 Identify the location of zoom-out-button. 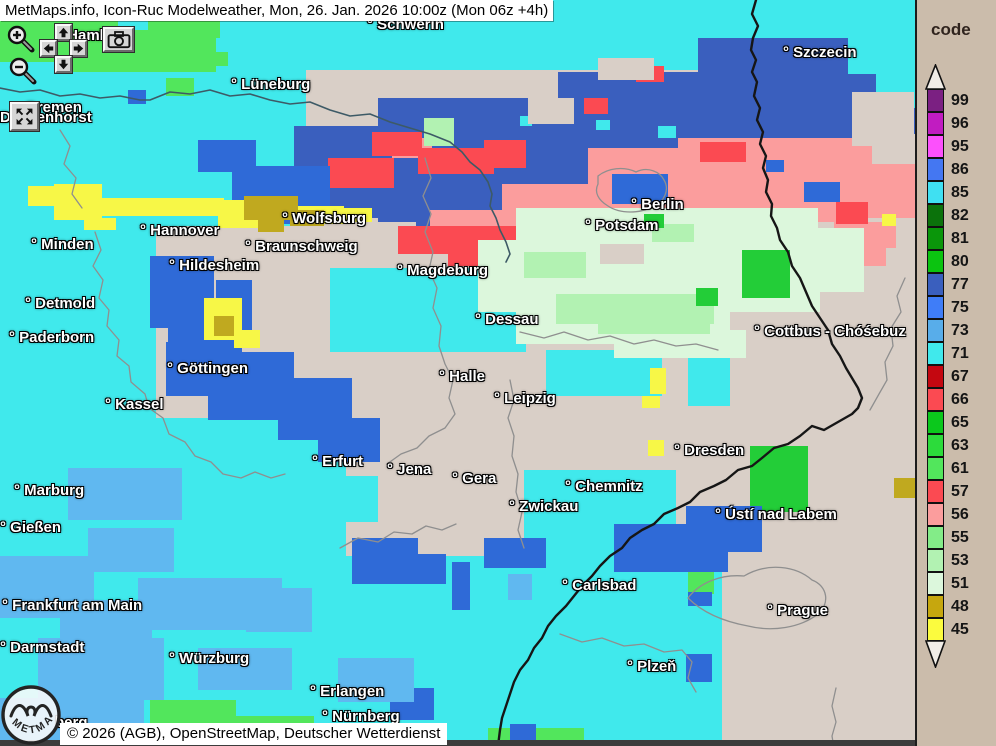
(23, 71).